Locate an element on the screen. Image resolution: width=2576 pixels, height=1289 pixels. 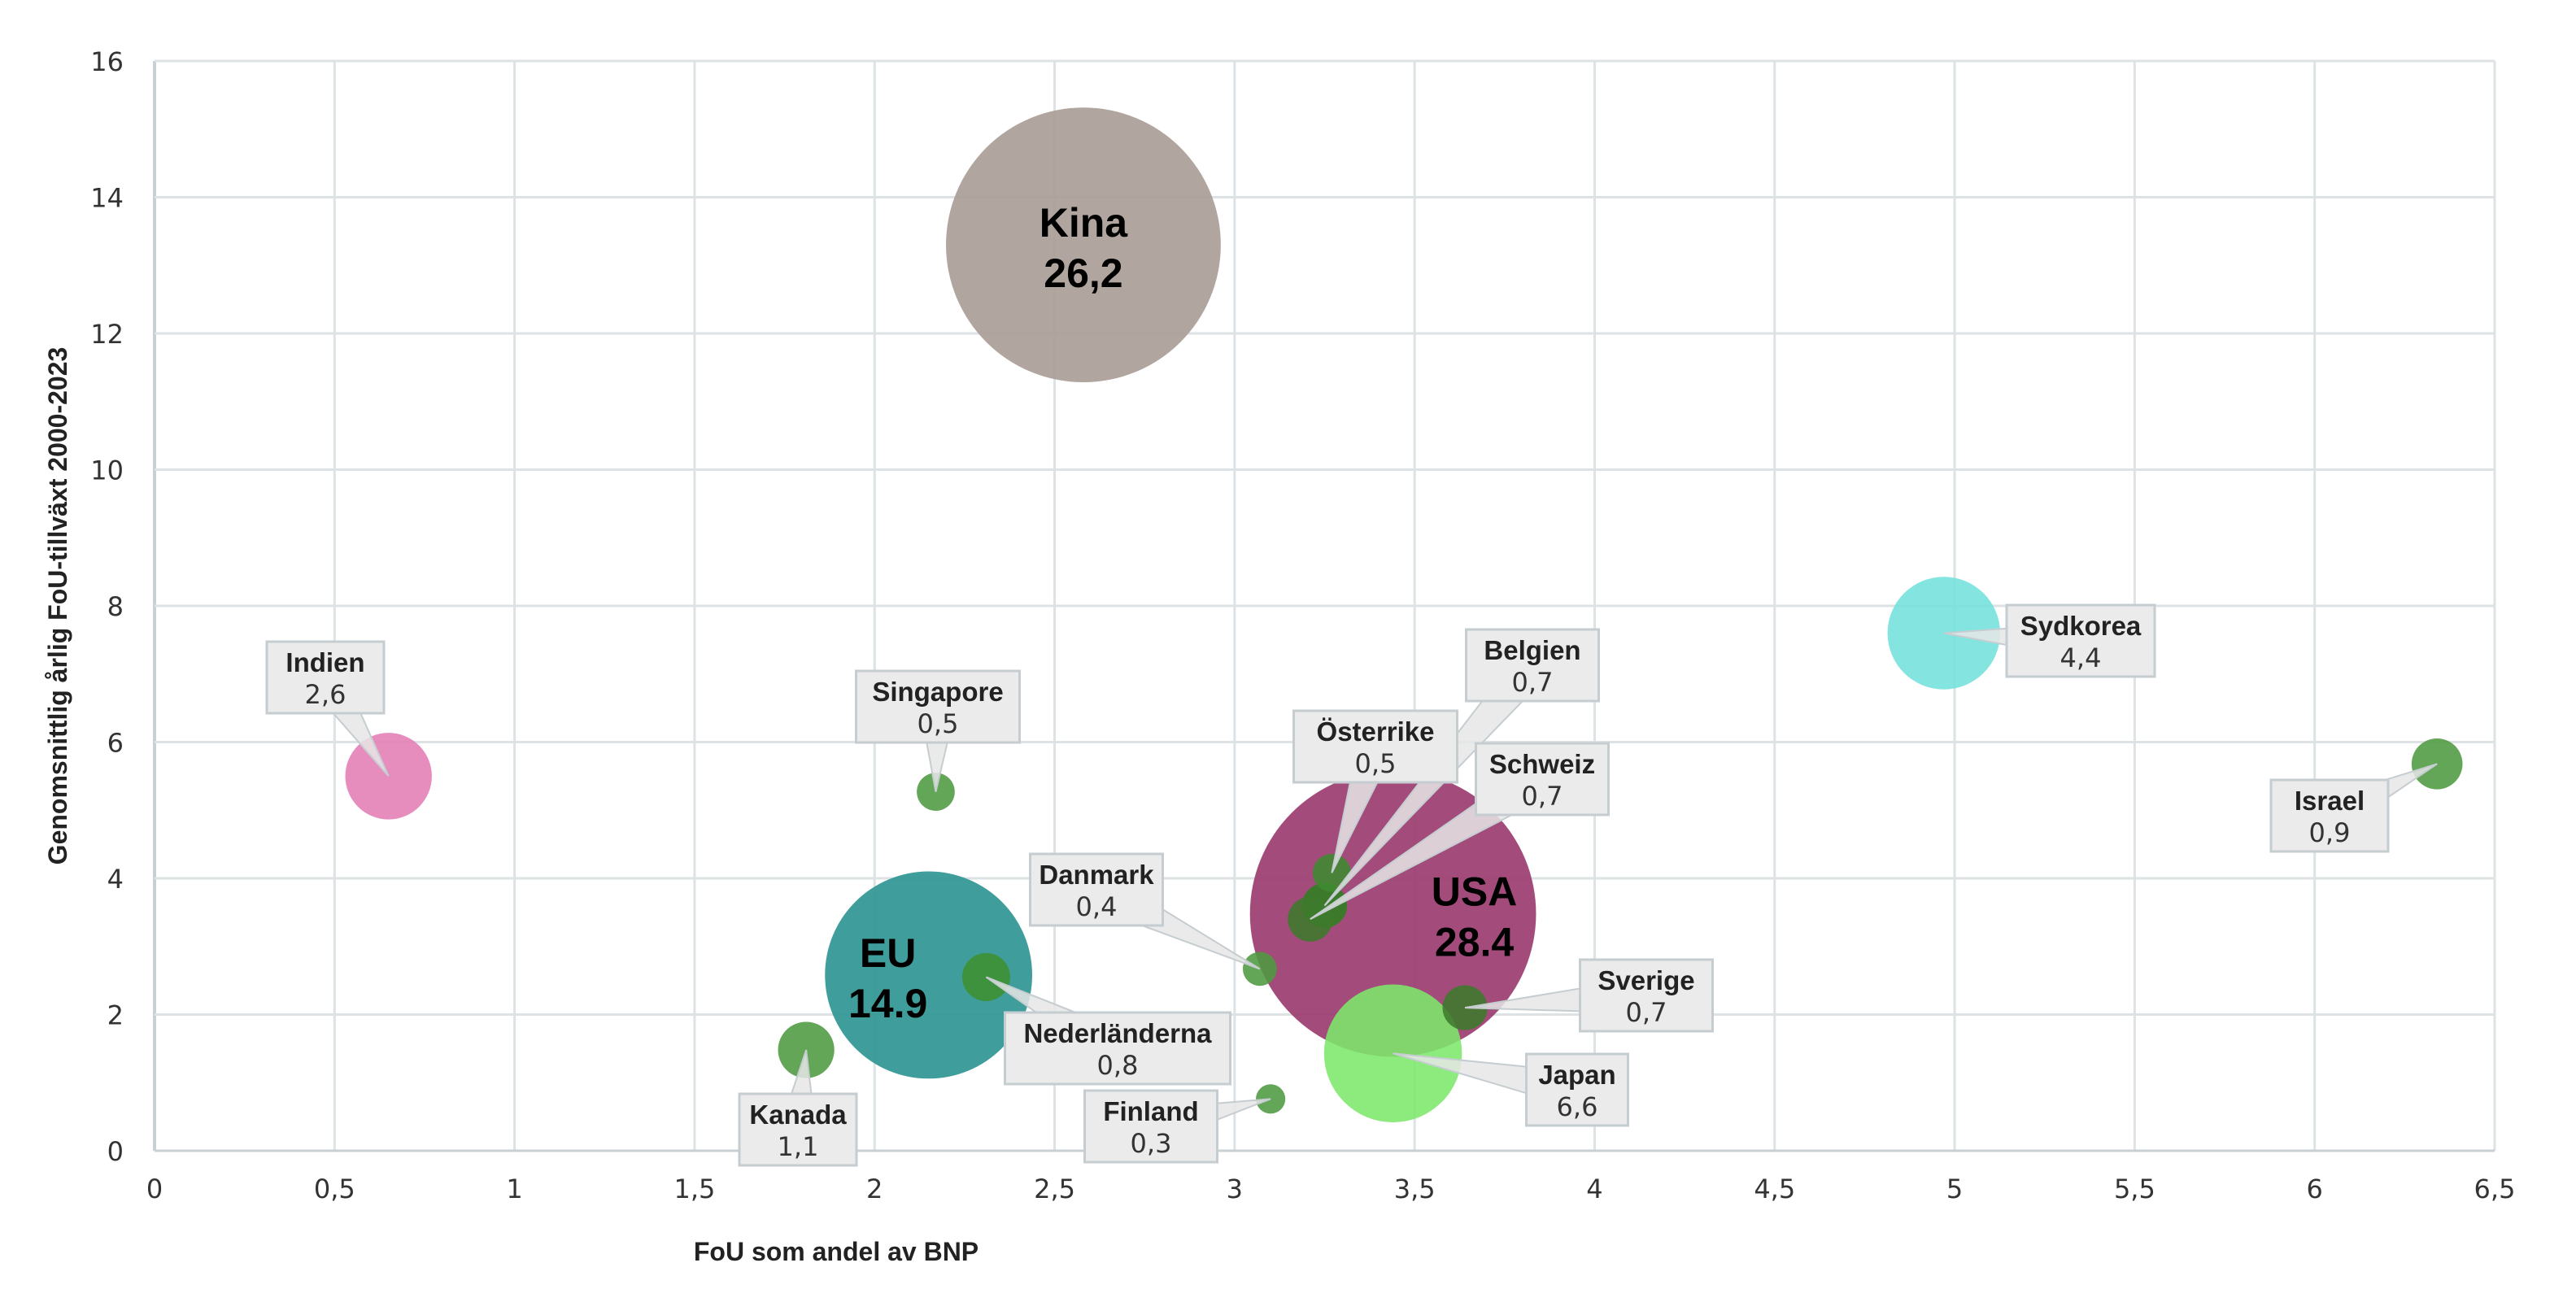
callout-name: Belgien is located at coordinates (1532, 650).